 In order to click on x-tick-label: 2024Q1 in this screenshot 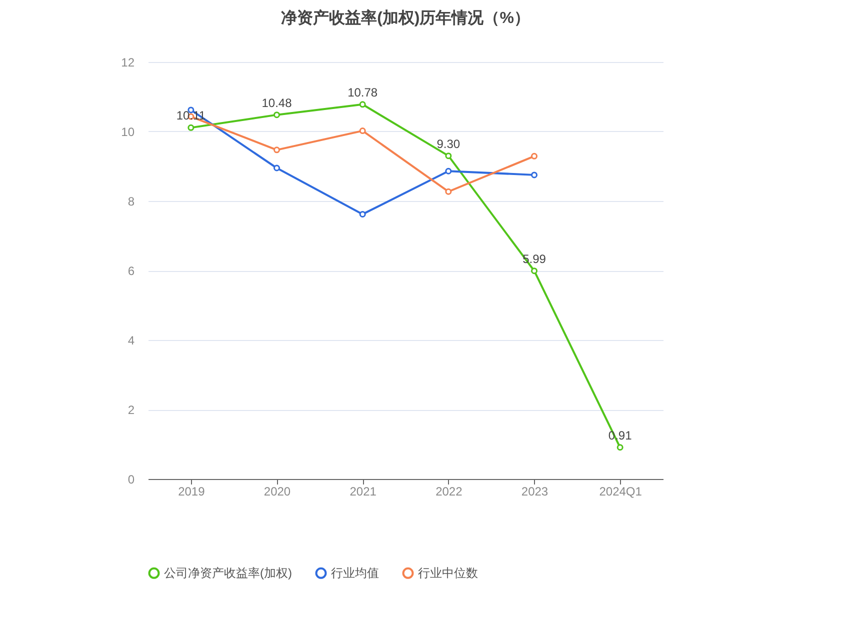, I will do `click(620, 491)`.